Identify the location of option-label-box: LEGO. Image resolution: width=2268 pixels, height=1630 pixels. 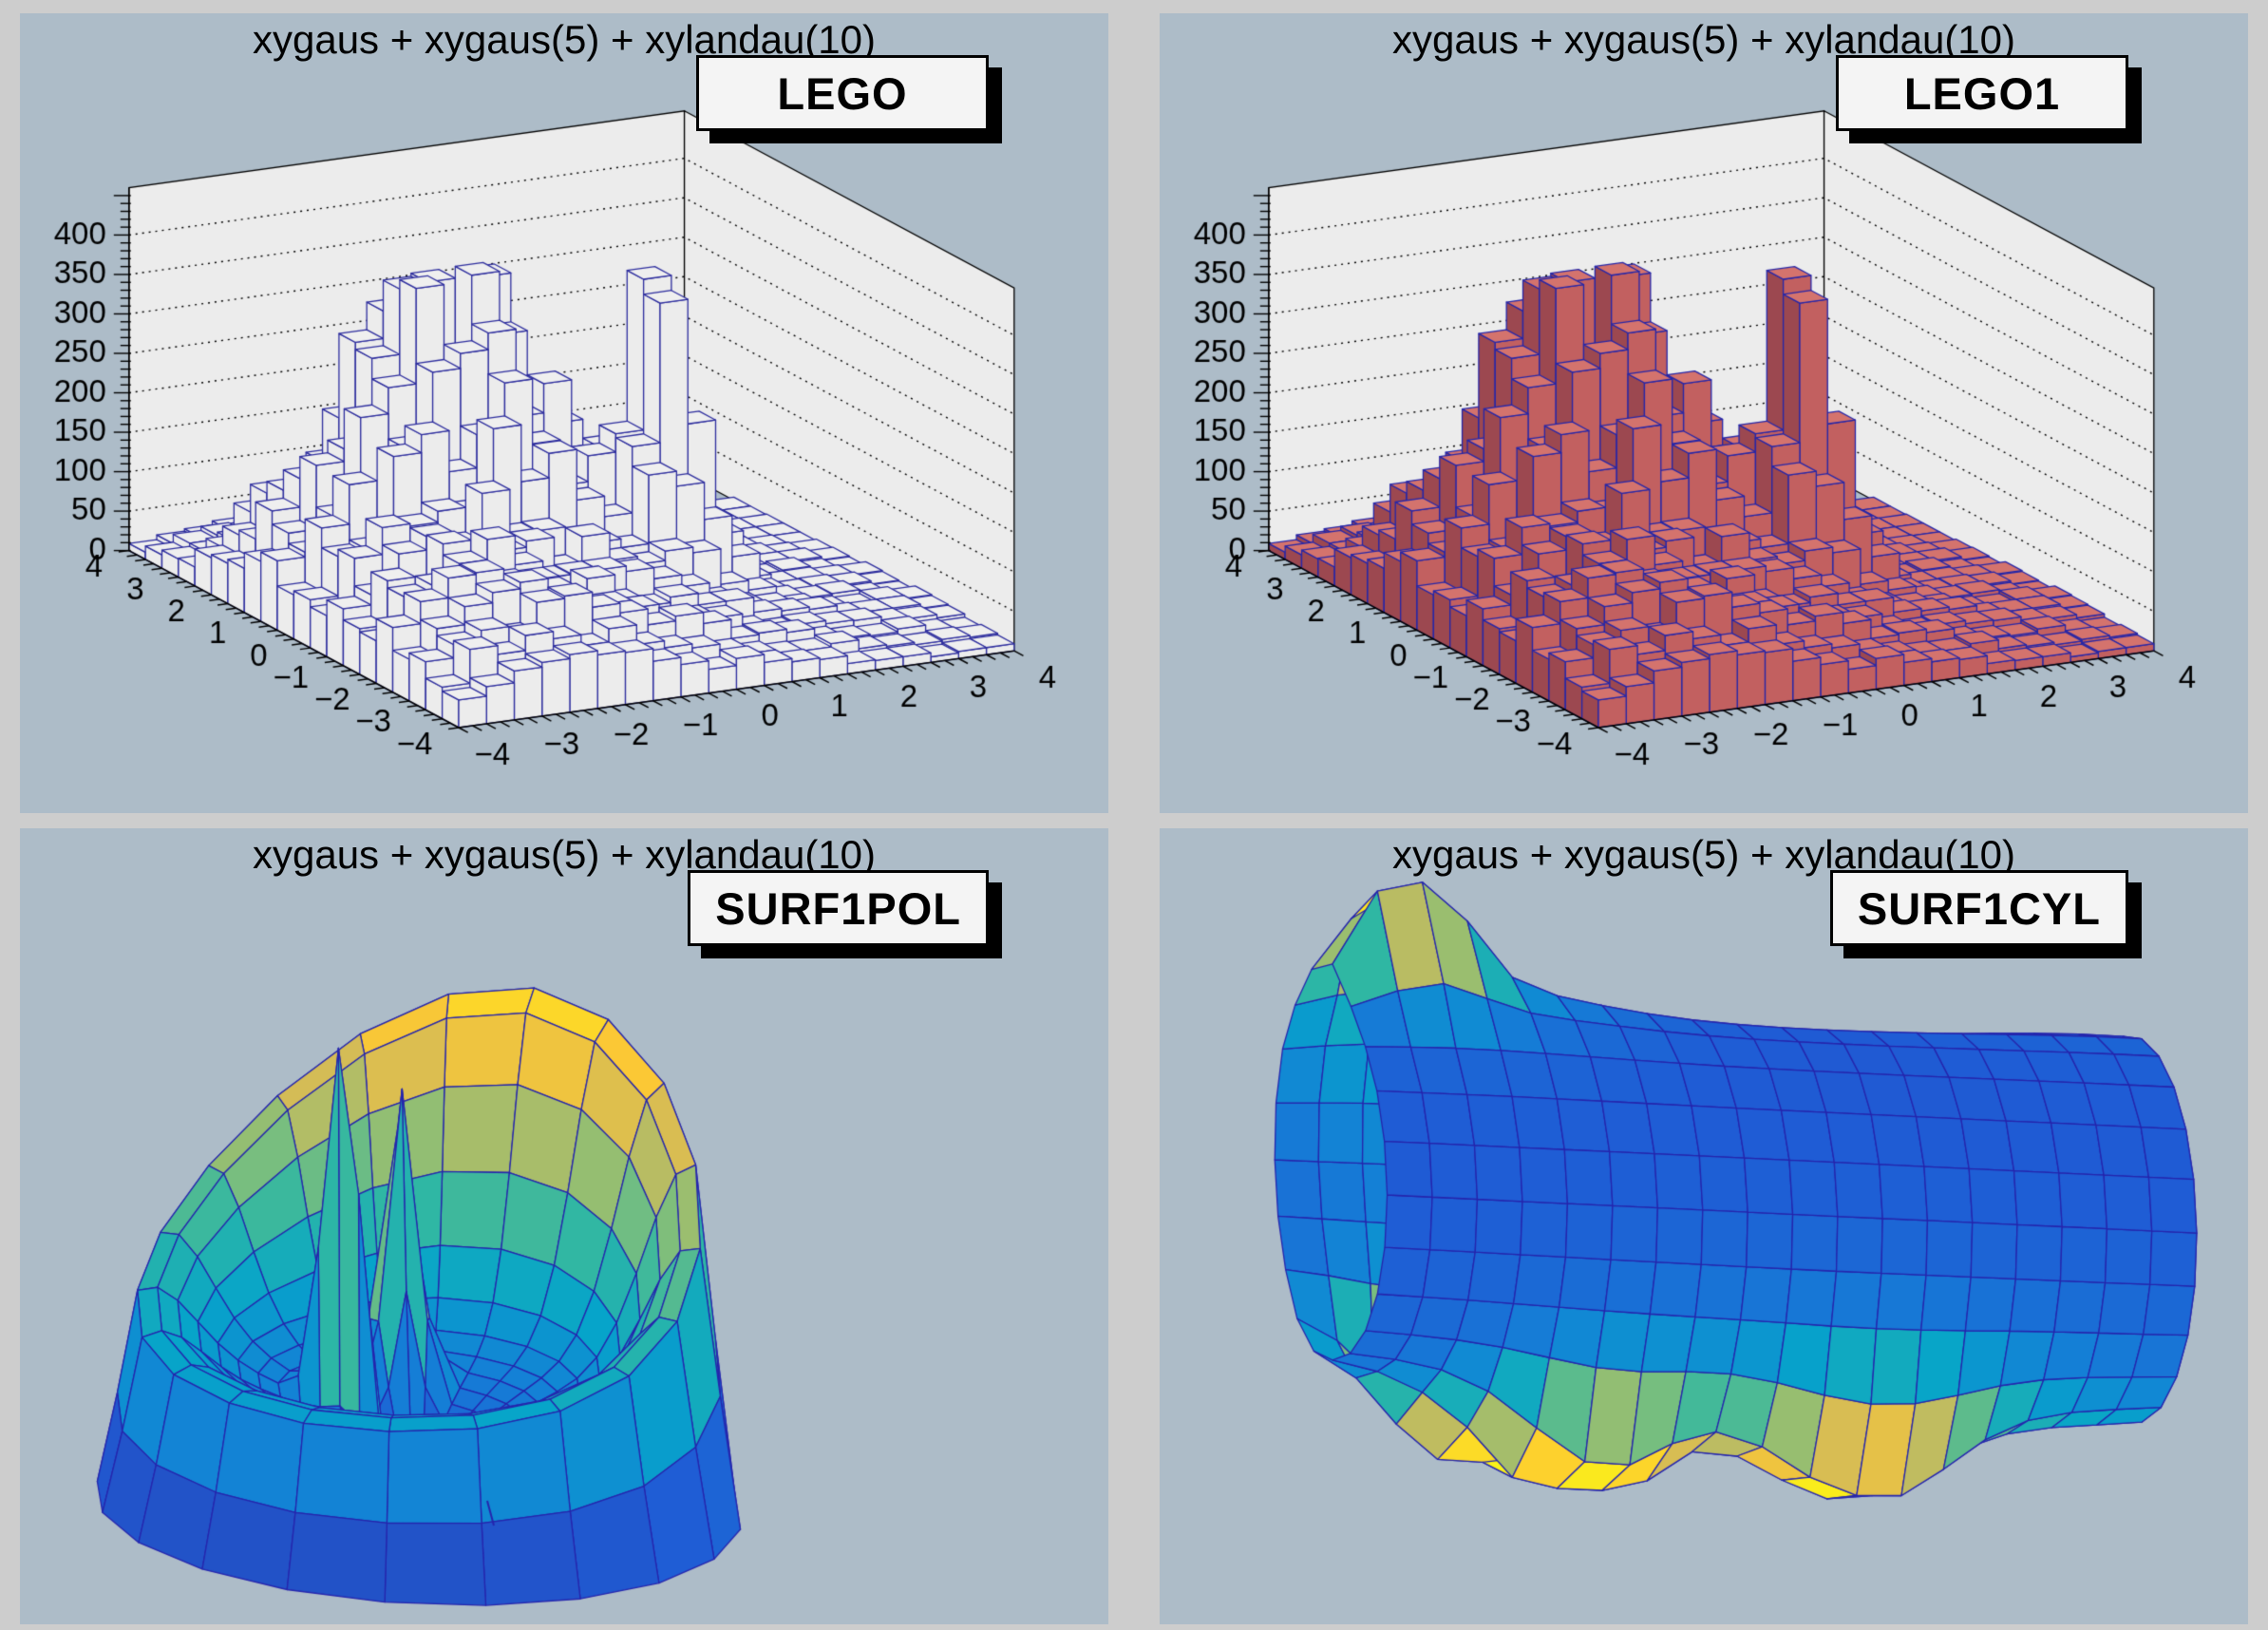
(843, 93).